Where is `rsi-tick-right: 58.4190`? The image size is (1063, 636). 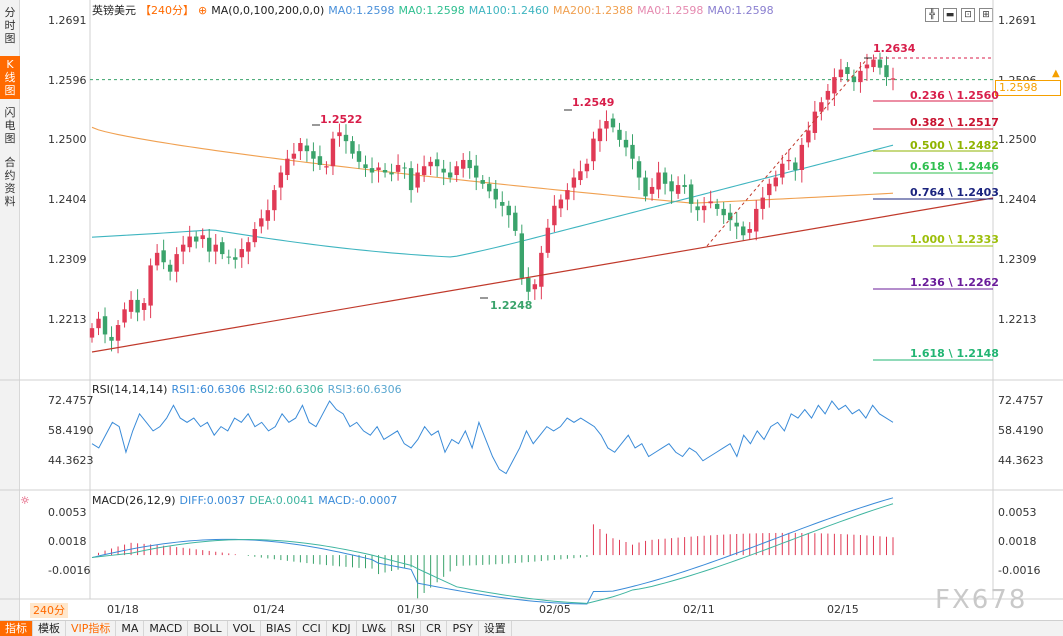
rsi-tick-right: 58.4190 is located at coordinates (1021, 430).